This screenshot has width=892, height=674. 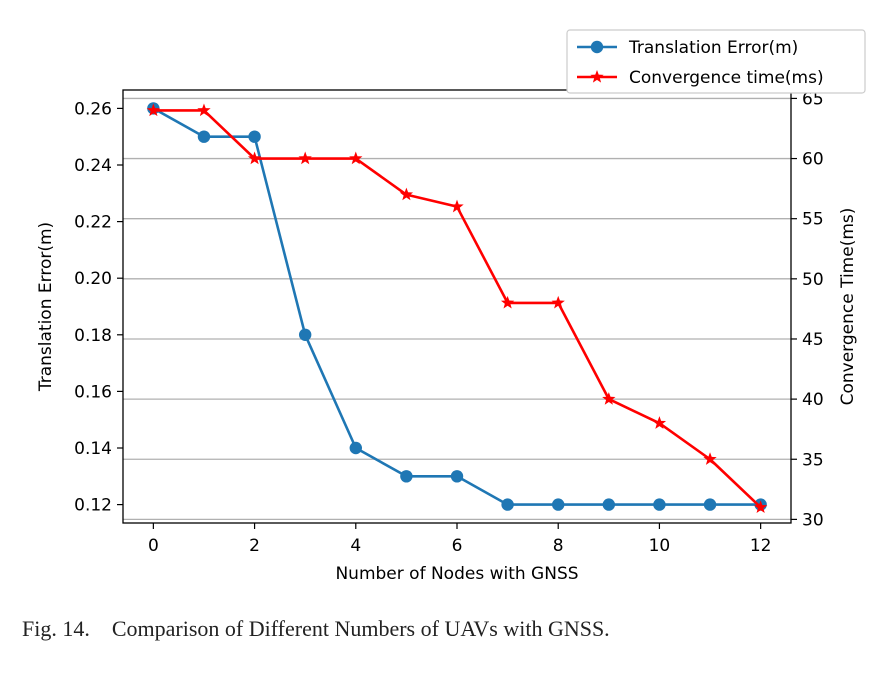 I want to click on legend: Translation Error(m) Convergence time(ms), so click(x=716, y=61).